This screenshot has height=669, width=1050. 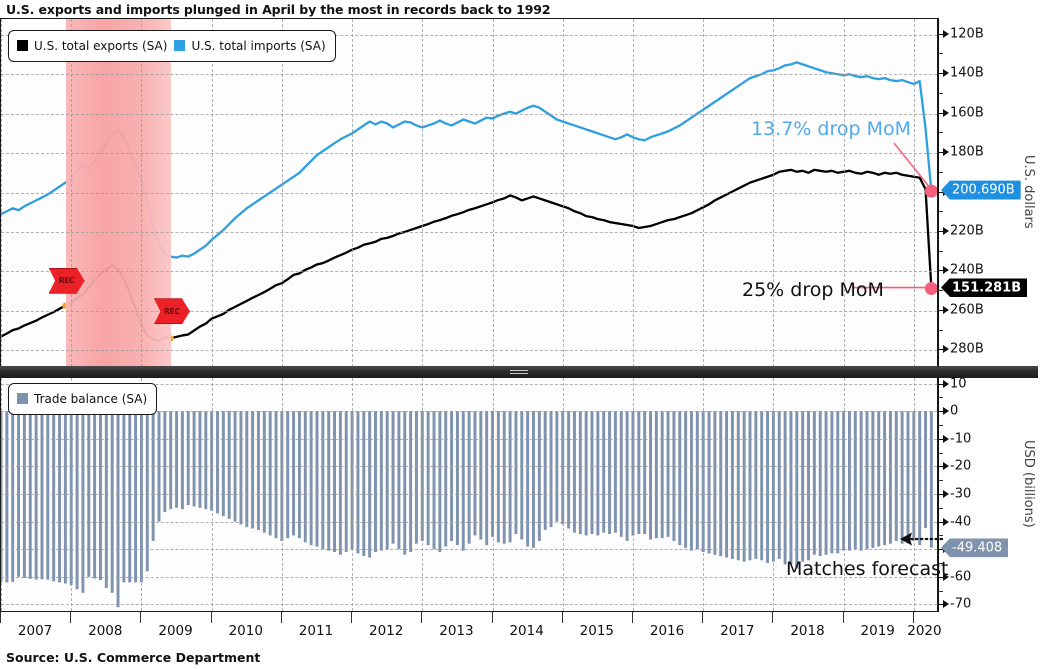 I want to click on x-axis-label: 2007, so click(x=35, y=631).